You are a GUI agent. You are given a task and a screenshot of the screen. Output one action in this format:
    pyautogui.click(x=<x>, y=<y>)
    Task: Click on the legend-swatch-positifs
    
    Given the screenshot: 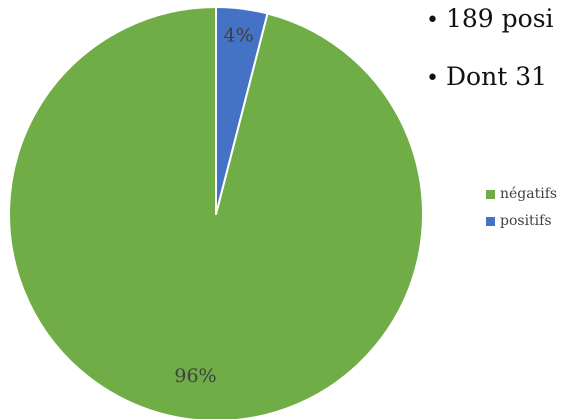 What is the action you would take?
    pyautogui.click(x=490, y=221)
    